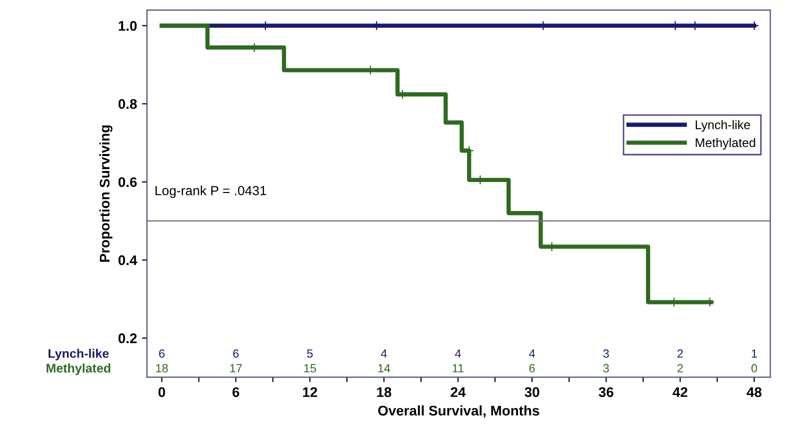 The width and height of the screenshot is (786, 436). Describe the element at coordinates (162, 392) in the screenshot. I see `x-tick-label: 0` at that location.